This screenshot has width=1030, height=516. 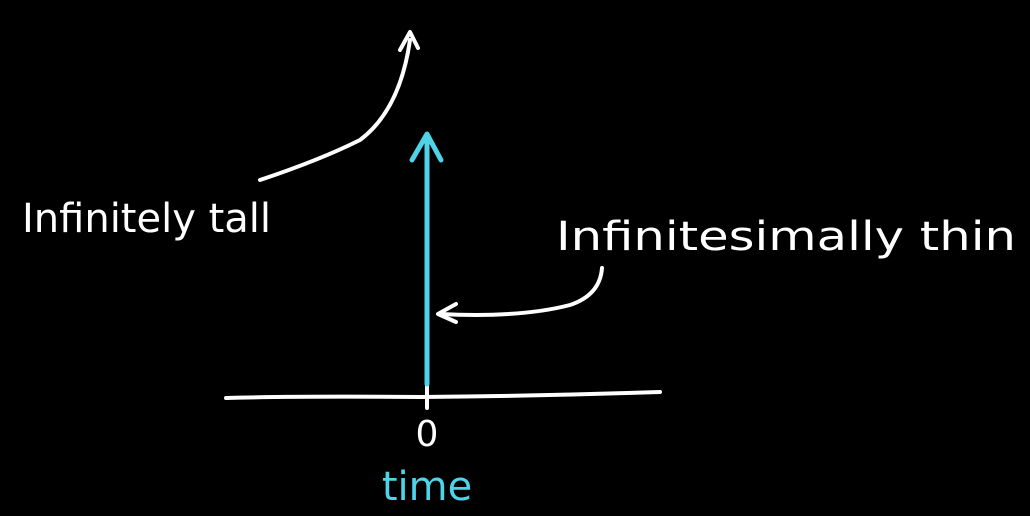 What do you see at coordinates (521, 291) in the screenshot?
I see `thin-pointer-arrow` at bounding box center [521, 291].